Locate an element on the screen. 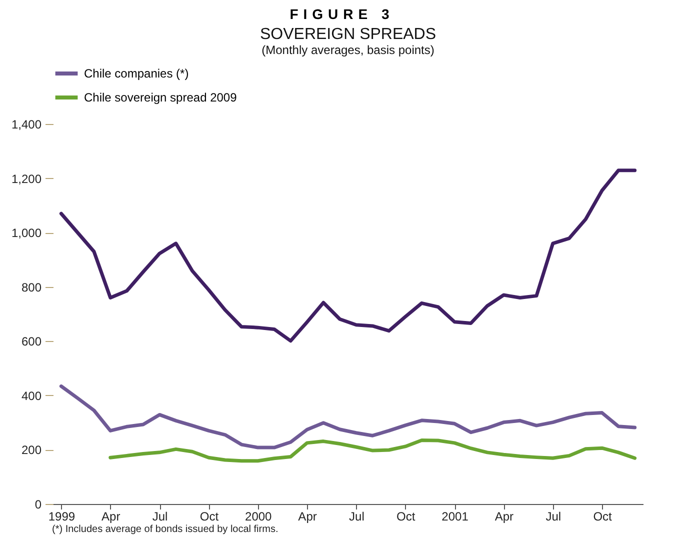  chart-subtitle: (Monthly averages, basis points) is located at coordinates (348, 50).